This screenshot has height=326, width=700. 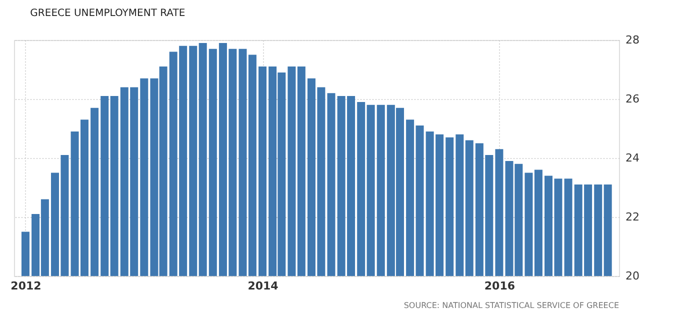 What do you see at coordinates (633, 40) in the screenshot?
I see `y-tick-label: 28` at bounding box center [633, 40].